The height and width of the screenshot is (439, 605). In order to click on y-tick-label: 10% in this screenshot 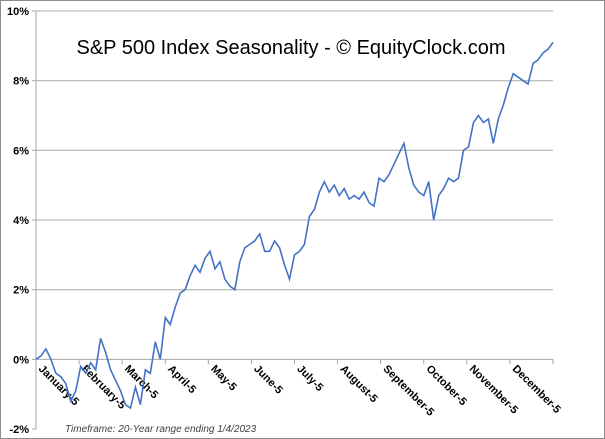, I will do `click(18, 12)`.